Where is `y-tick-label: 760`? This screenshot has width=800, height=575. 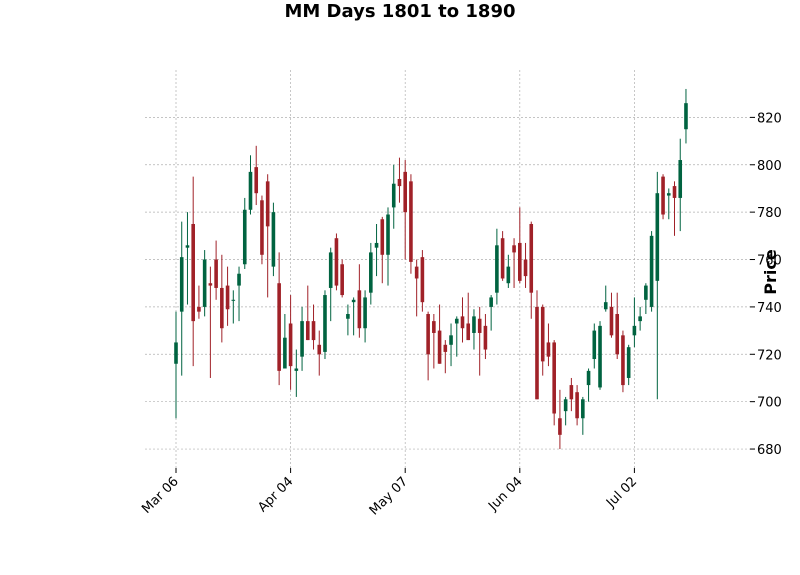 y-tick-label: 760 is located at coordinates (769, 261).